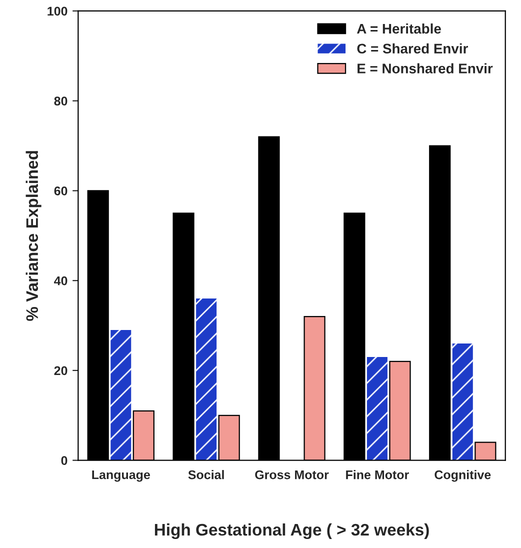  Describe the element at coordinates (34, 236) in the screenshot. I see `y-axis-title: % Variance Explained` at that location.